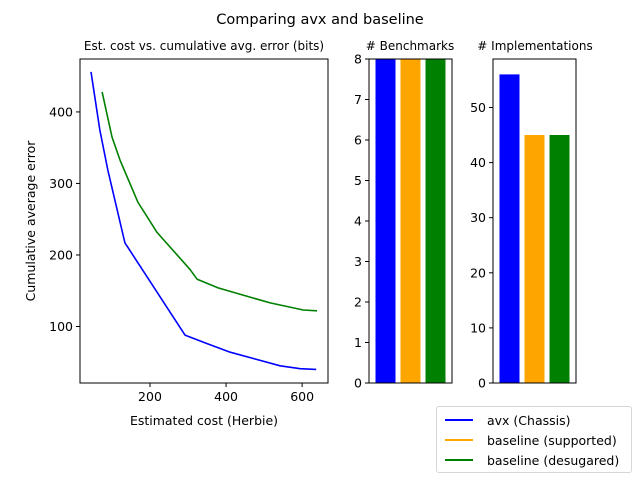  What do you see at coordinates (459, 440) in the screenshot?
I see `legend-swatch-baseline-supported` at bounding box center [459, 440].